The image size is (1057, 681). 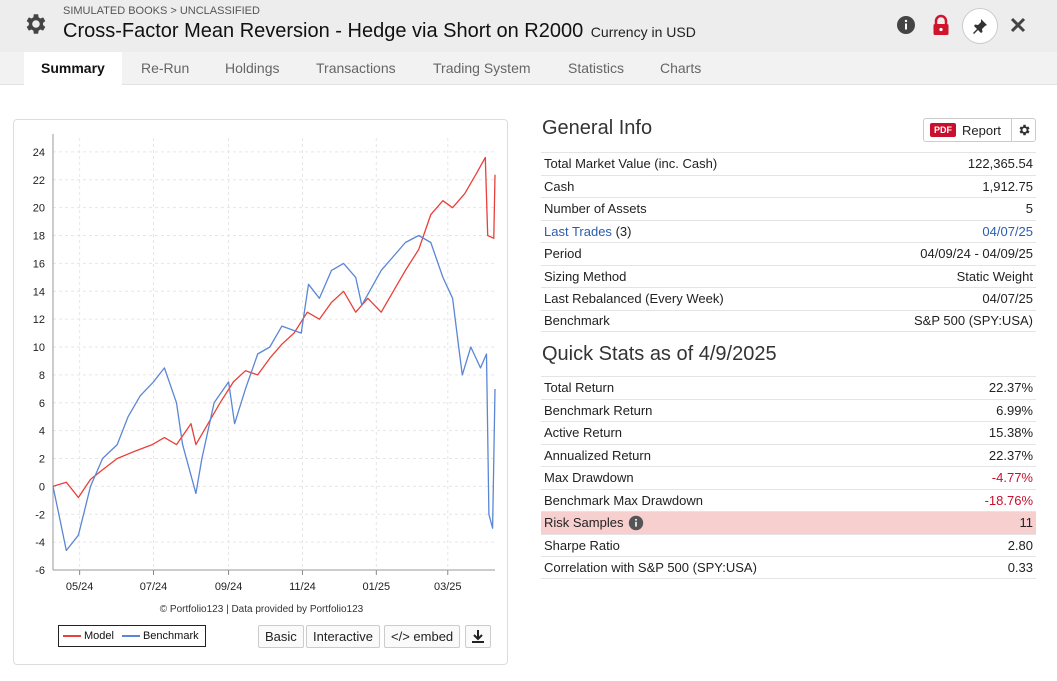 What do you see at coordinates (559, 186) in the screenshot?
I see `row-label: Cash` at bounding box center [559, 186].